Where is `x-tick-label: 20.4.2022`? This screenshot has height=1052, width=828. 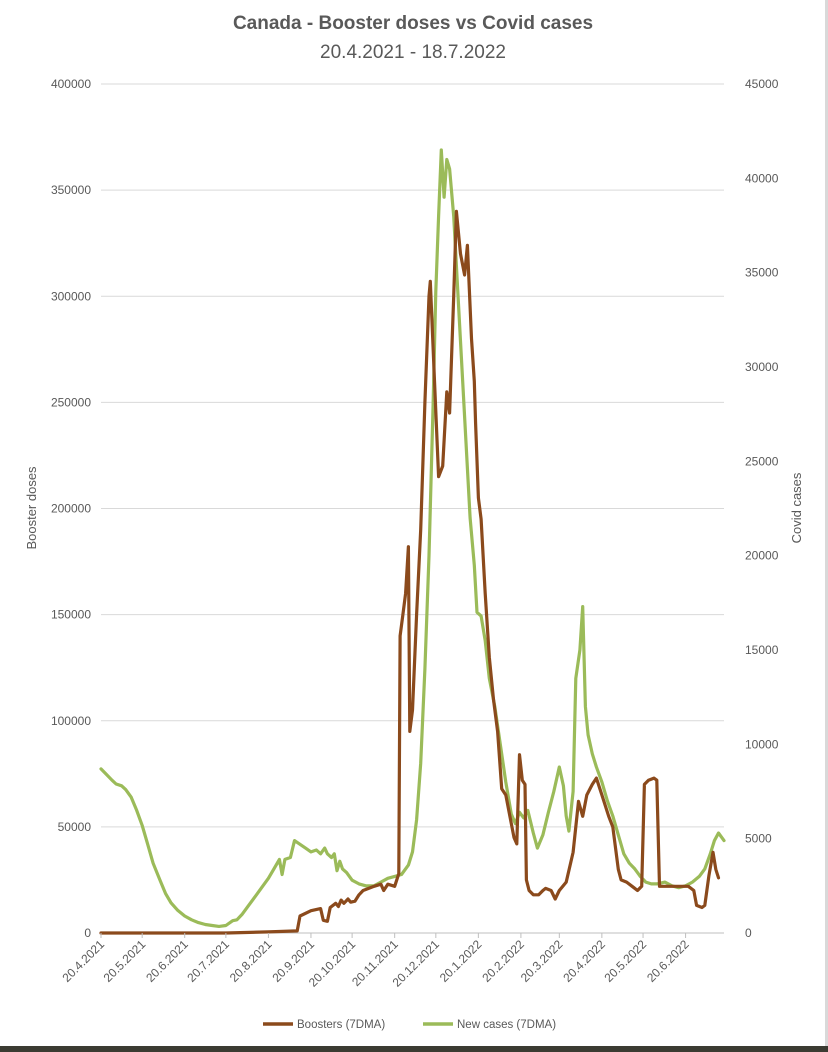 x-tick-label: 20.4.2022 is located at coordinates (584, 961).